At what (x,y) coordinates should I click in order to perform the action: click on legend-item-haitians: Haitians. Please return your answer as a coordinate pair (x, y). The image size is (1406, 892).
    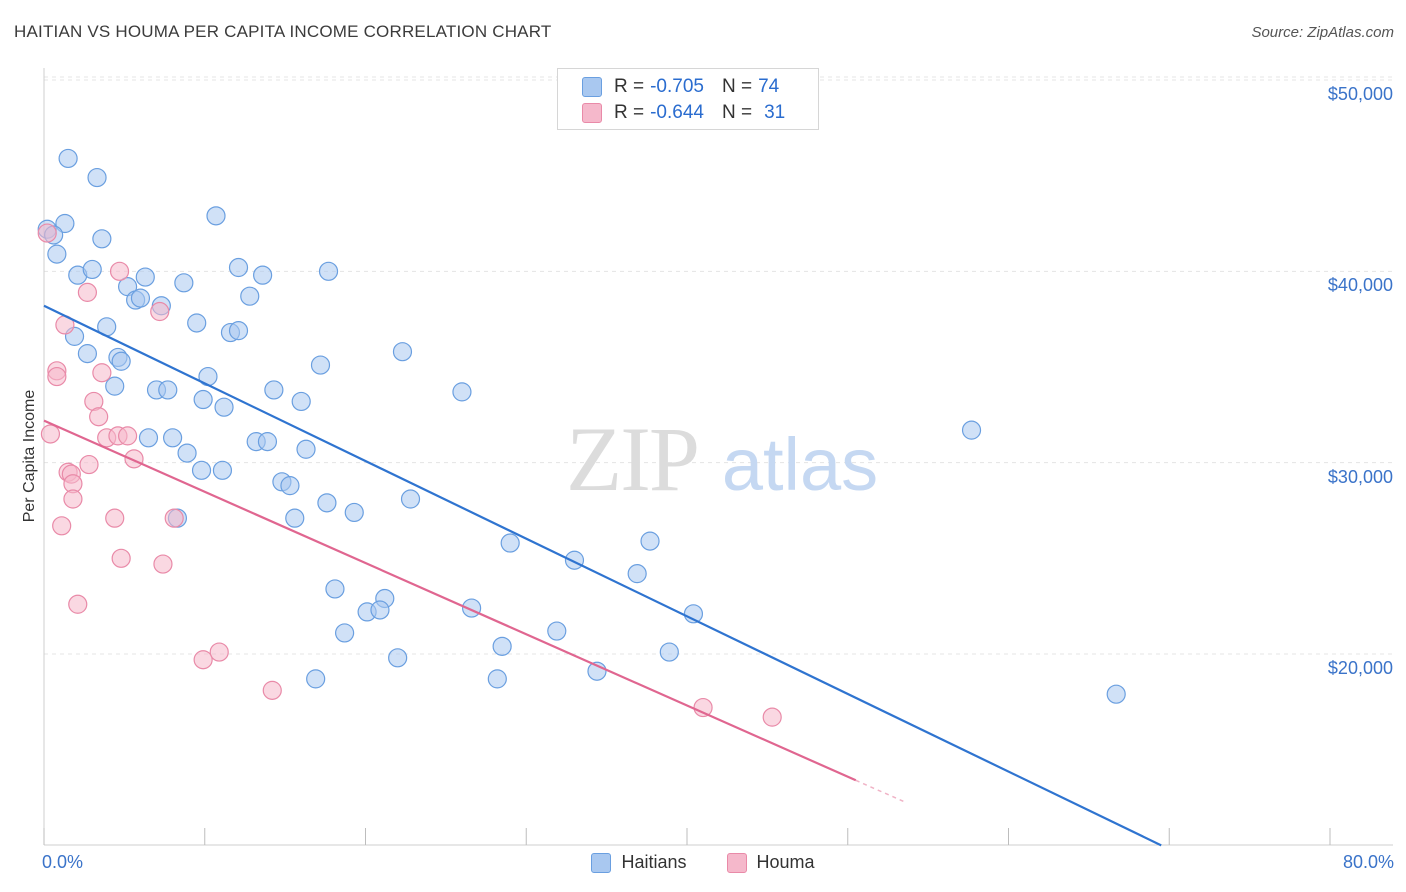
    Looking at the image, I should click on (639, 862).